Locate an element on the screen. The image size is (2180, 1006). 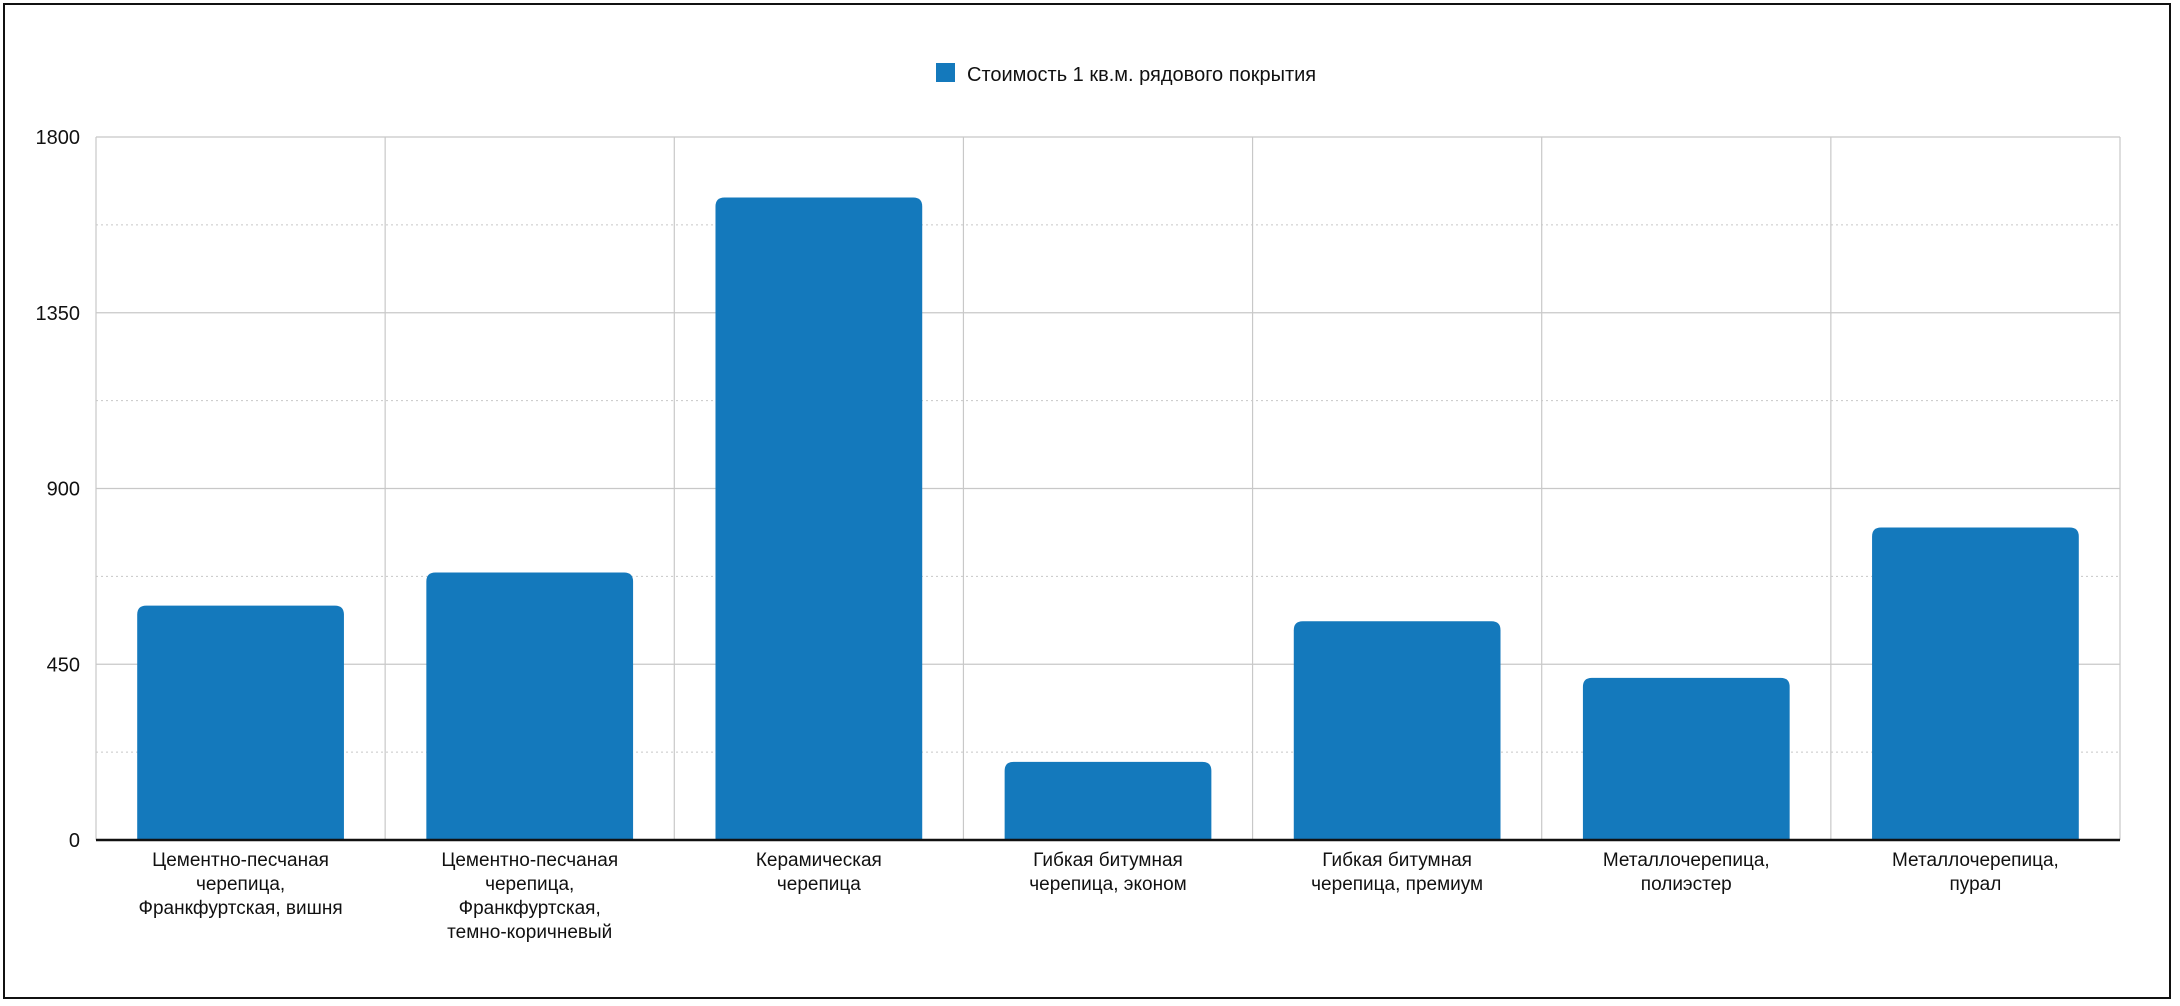
y-tick-label: 900 is located at coordinates (63, 490).